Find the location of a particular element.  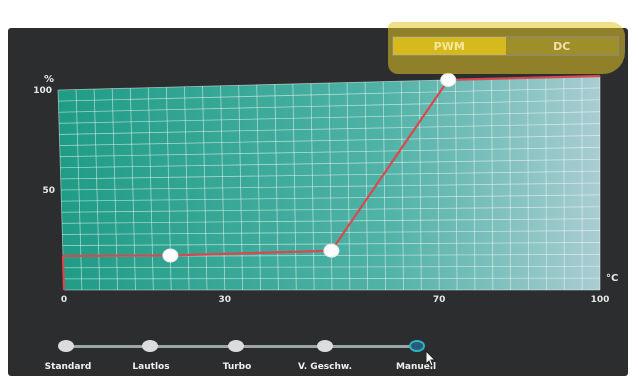

preset-label-manuell: Manuell is located at coordinates (416, 367).